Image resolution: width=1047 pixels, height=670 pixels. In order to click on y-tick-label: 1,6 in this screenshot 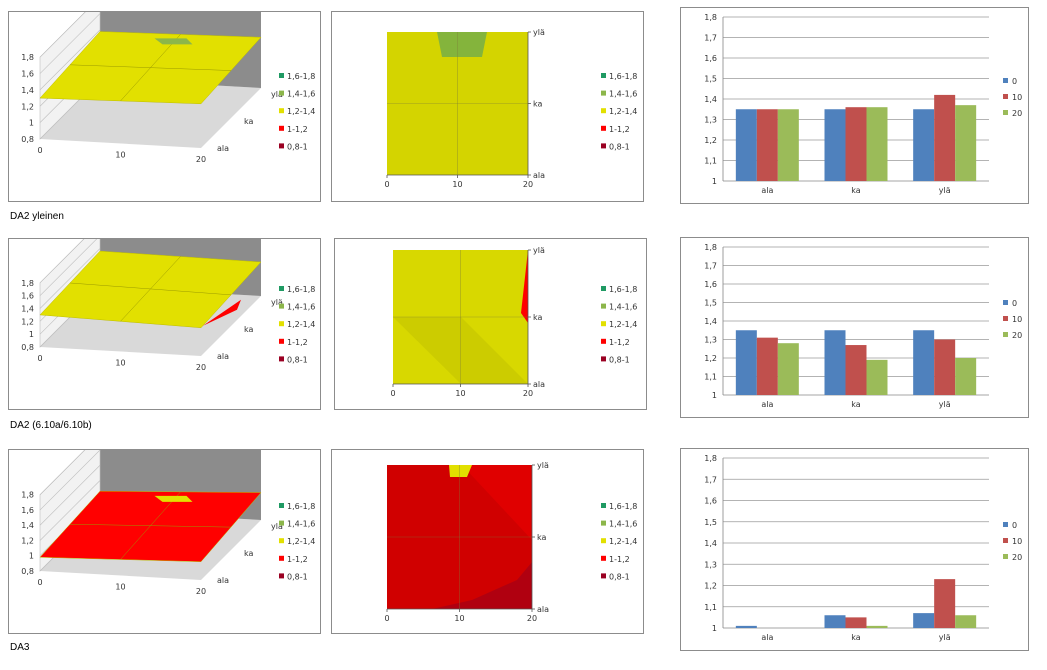, I will do `click(710, 284)`.